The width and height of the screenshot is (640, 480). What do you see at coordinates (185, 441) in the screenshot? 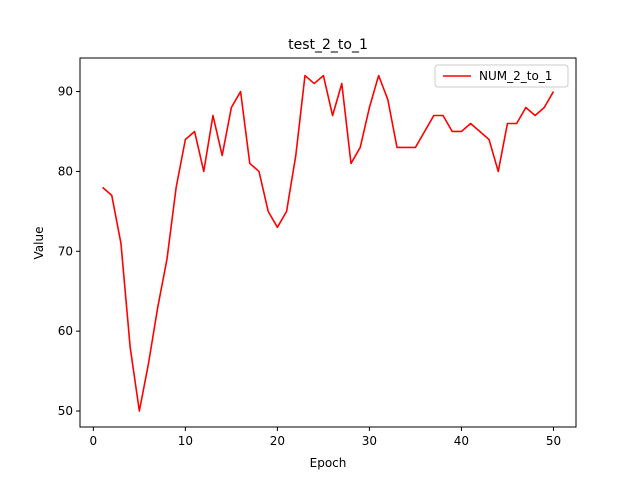
I see `x-tick-label: 10` at bounding box center [185, 441].